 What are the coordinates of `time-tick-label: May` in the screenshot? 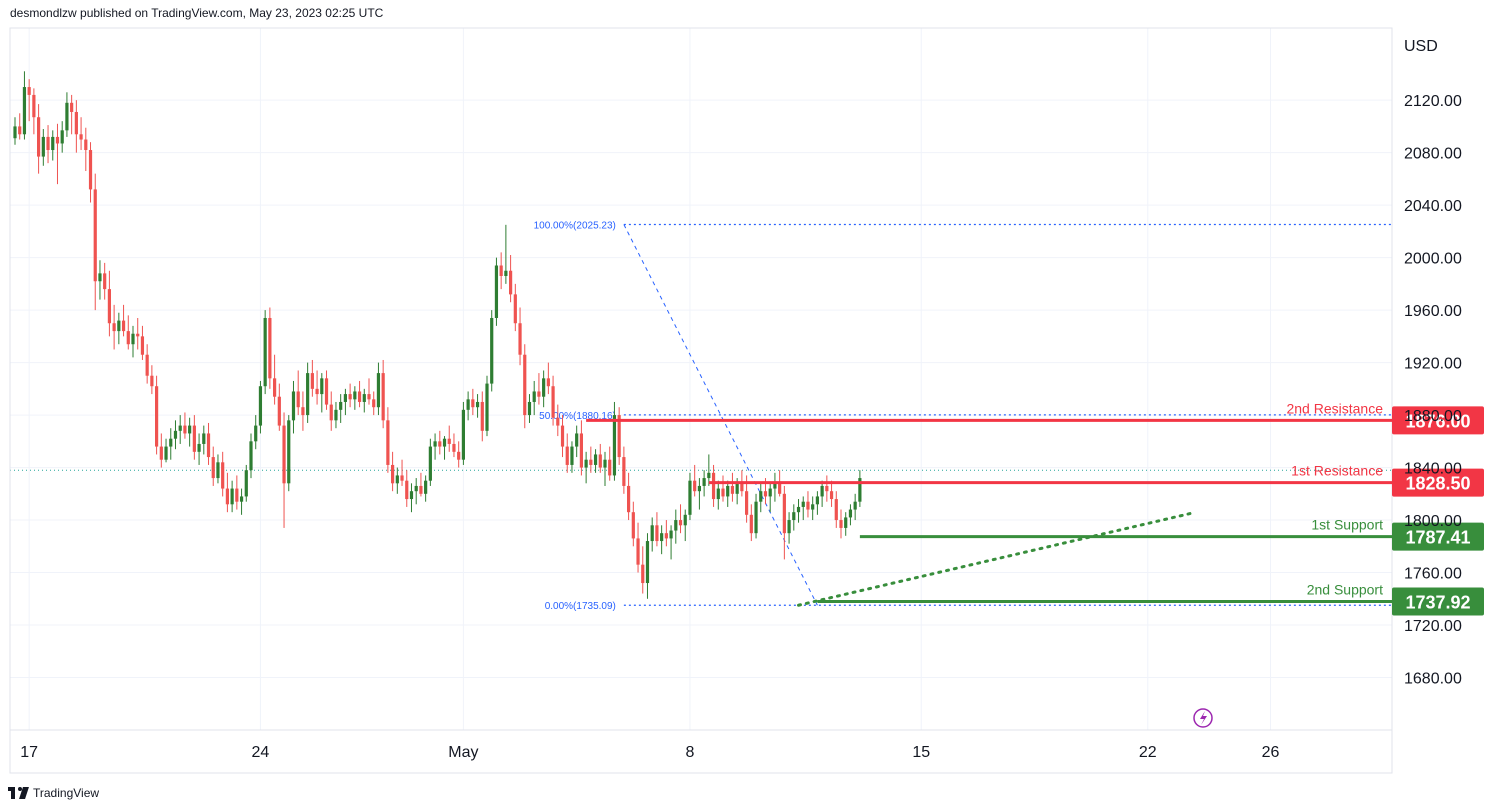 It's located at (463, 752).